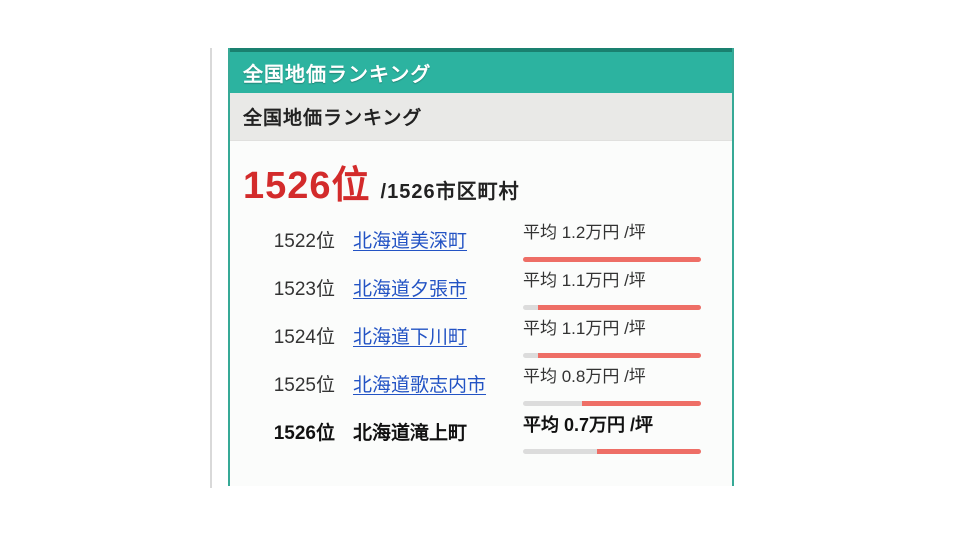 The width and height of the screenshot is (960, 540). Describe the element at coordinates (481, 117) in the screenshot. I see `panel-subheader: 全国地価ランキング` at that location.